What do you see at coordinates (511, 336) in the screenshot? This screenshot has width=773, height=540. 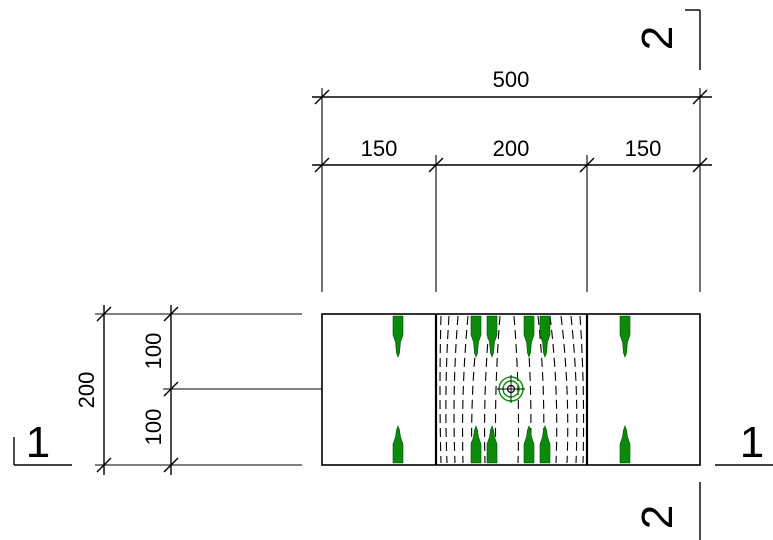 I see `anchors-top-row` at bounding box center [511, 336].